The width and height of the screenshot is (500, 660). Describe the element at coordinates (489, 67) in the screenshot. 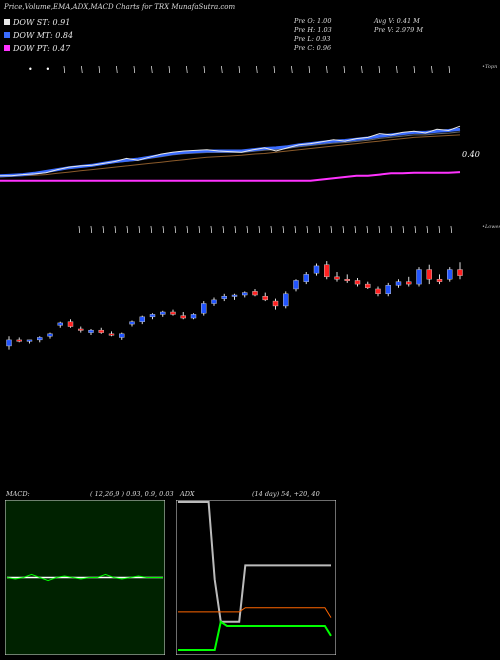

I see `ema-top-right-label: •Topn` at that location.